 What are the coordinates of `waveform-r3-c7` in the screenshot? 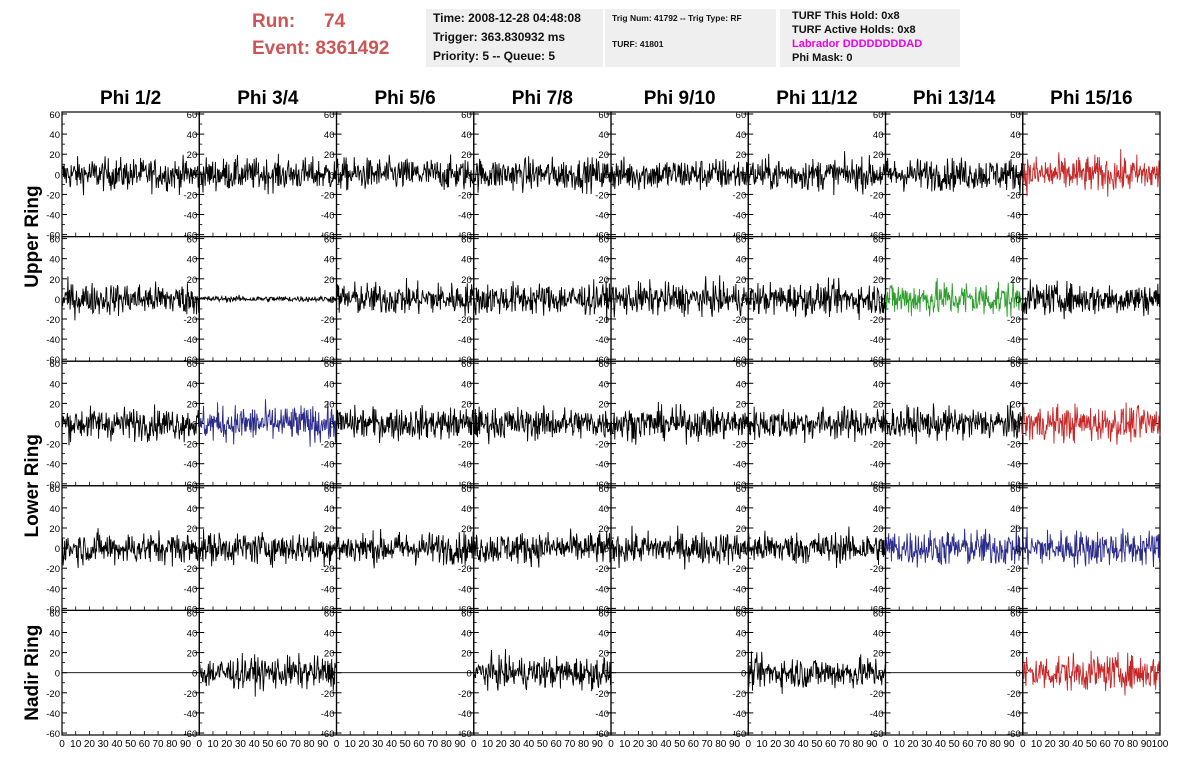 It's located at (954, 423).